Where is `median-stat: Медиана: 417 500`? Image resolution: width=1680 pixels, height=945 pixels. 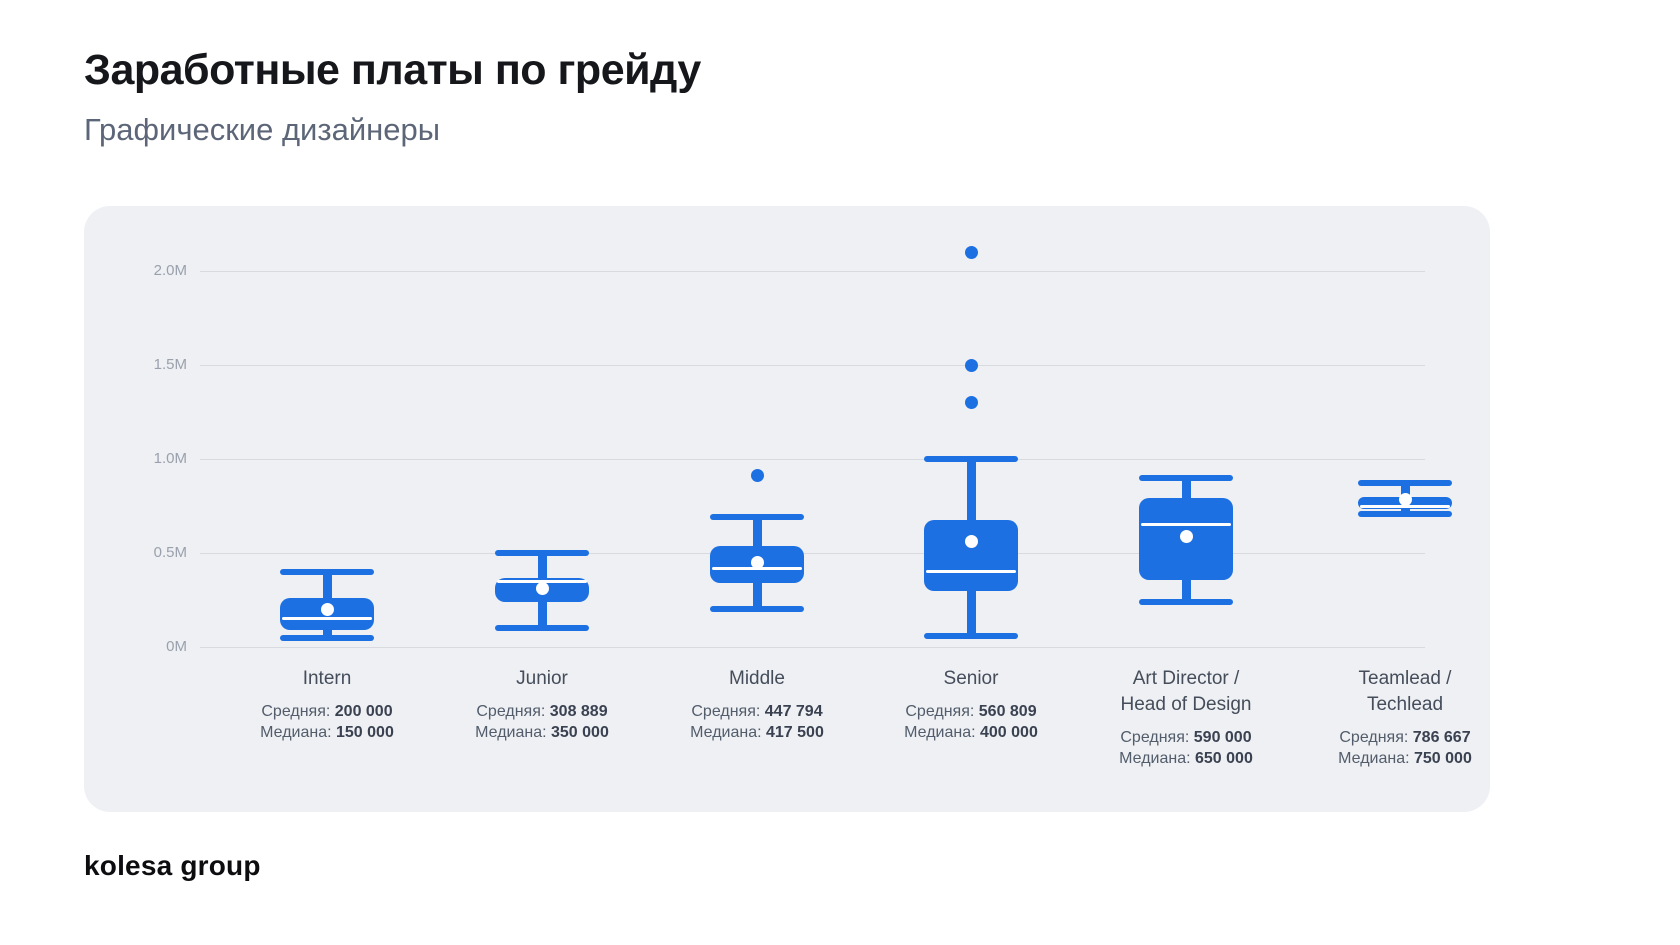 median-stat: Медиана: 417 500 is located at coordinates (757, 732).